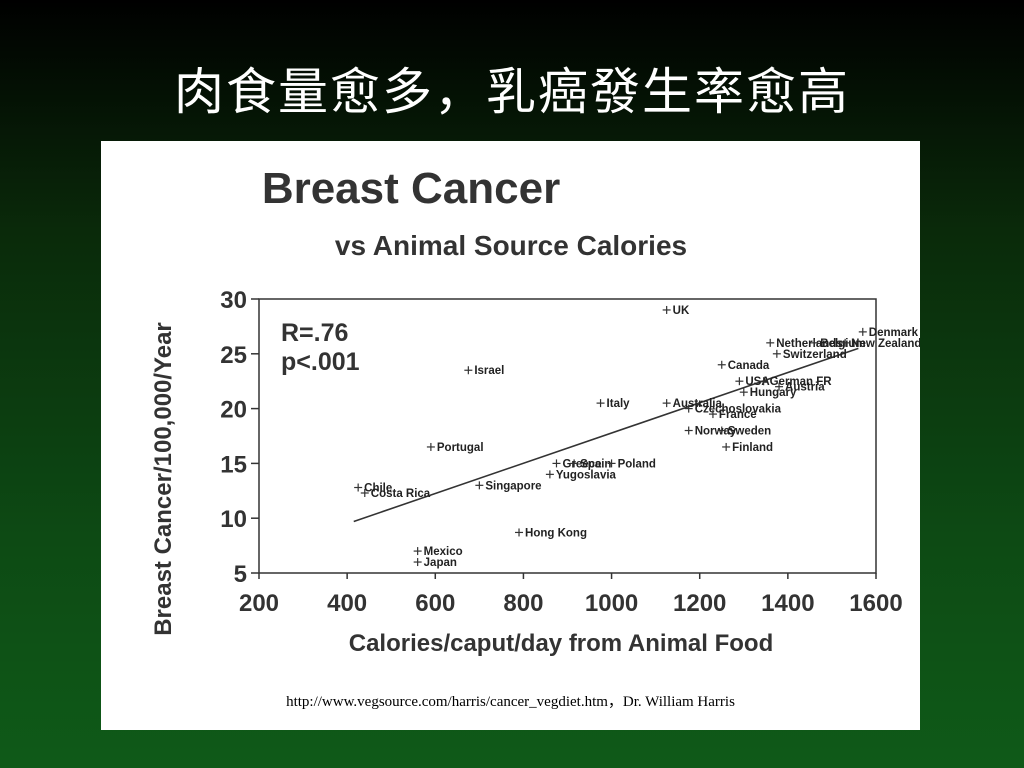 Image resolution: width=1024 pixels, height=768 pixels. I want to click on point-label: Greece, so click(581, 464).